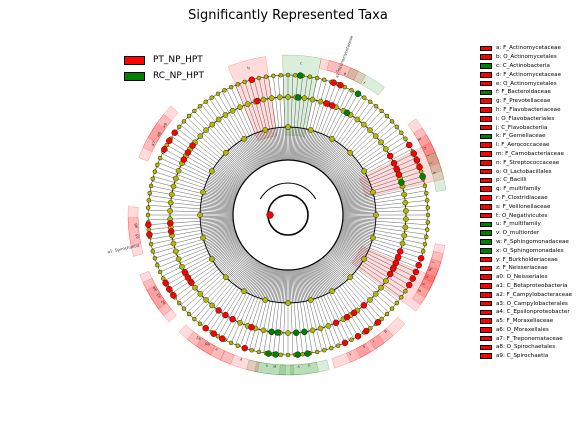  Describe the element at coordinates (152, 142) in the screenshot. I see `clade-sector-a7` at that location.